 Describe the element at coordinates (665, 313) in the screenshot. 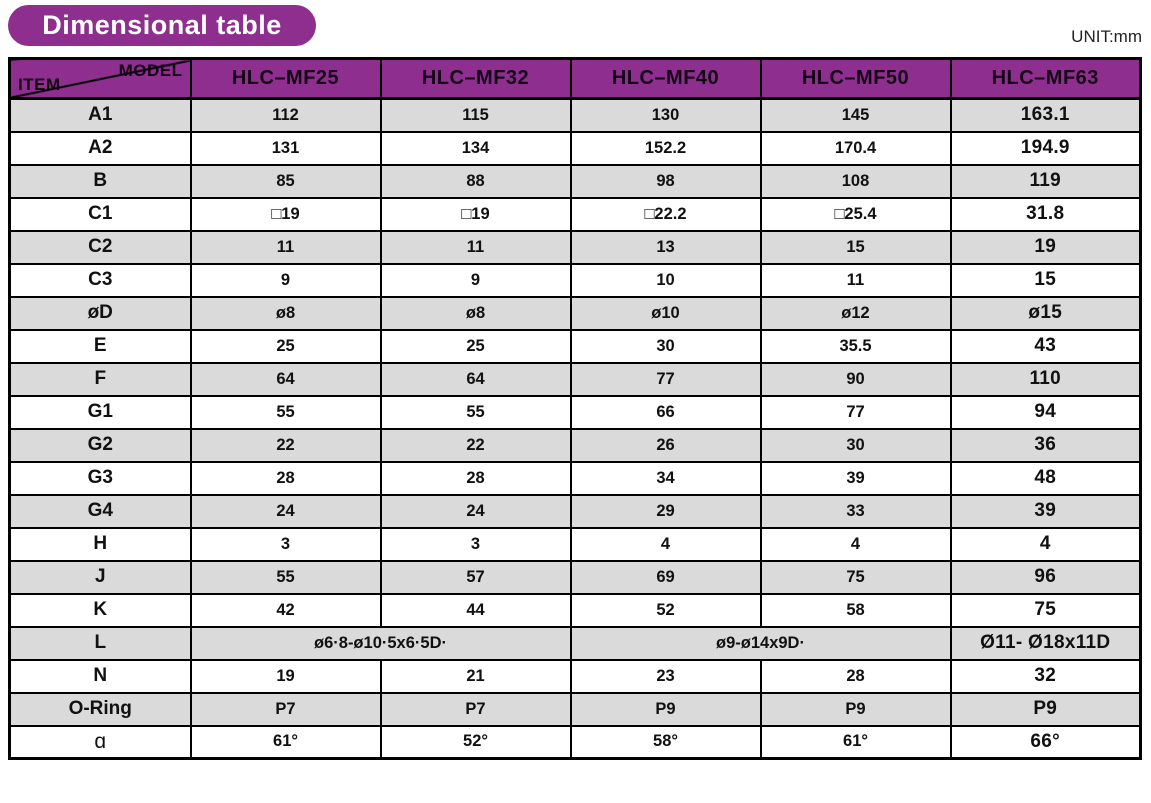

I see `value-cell: ø10` at that location.